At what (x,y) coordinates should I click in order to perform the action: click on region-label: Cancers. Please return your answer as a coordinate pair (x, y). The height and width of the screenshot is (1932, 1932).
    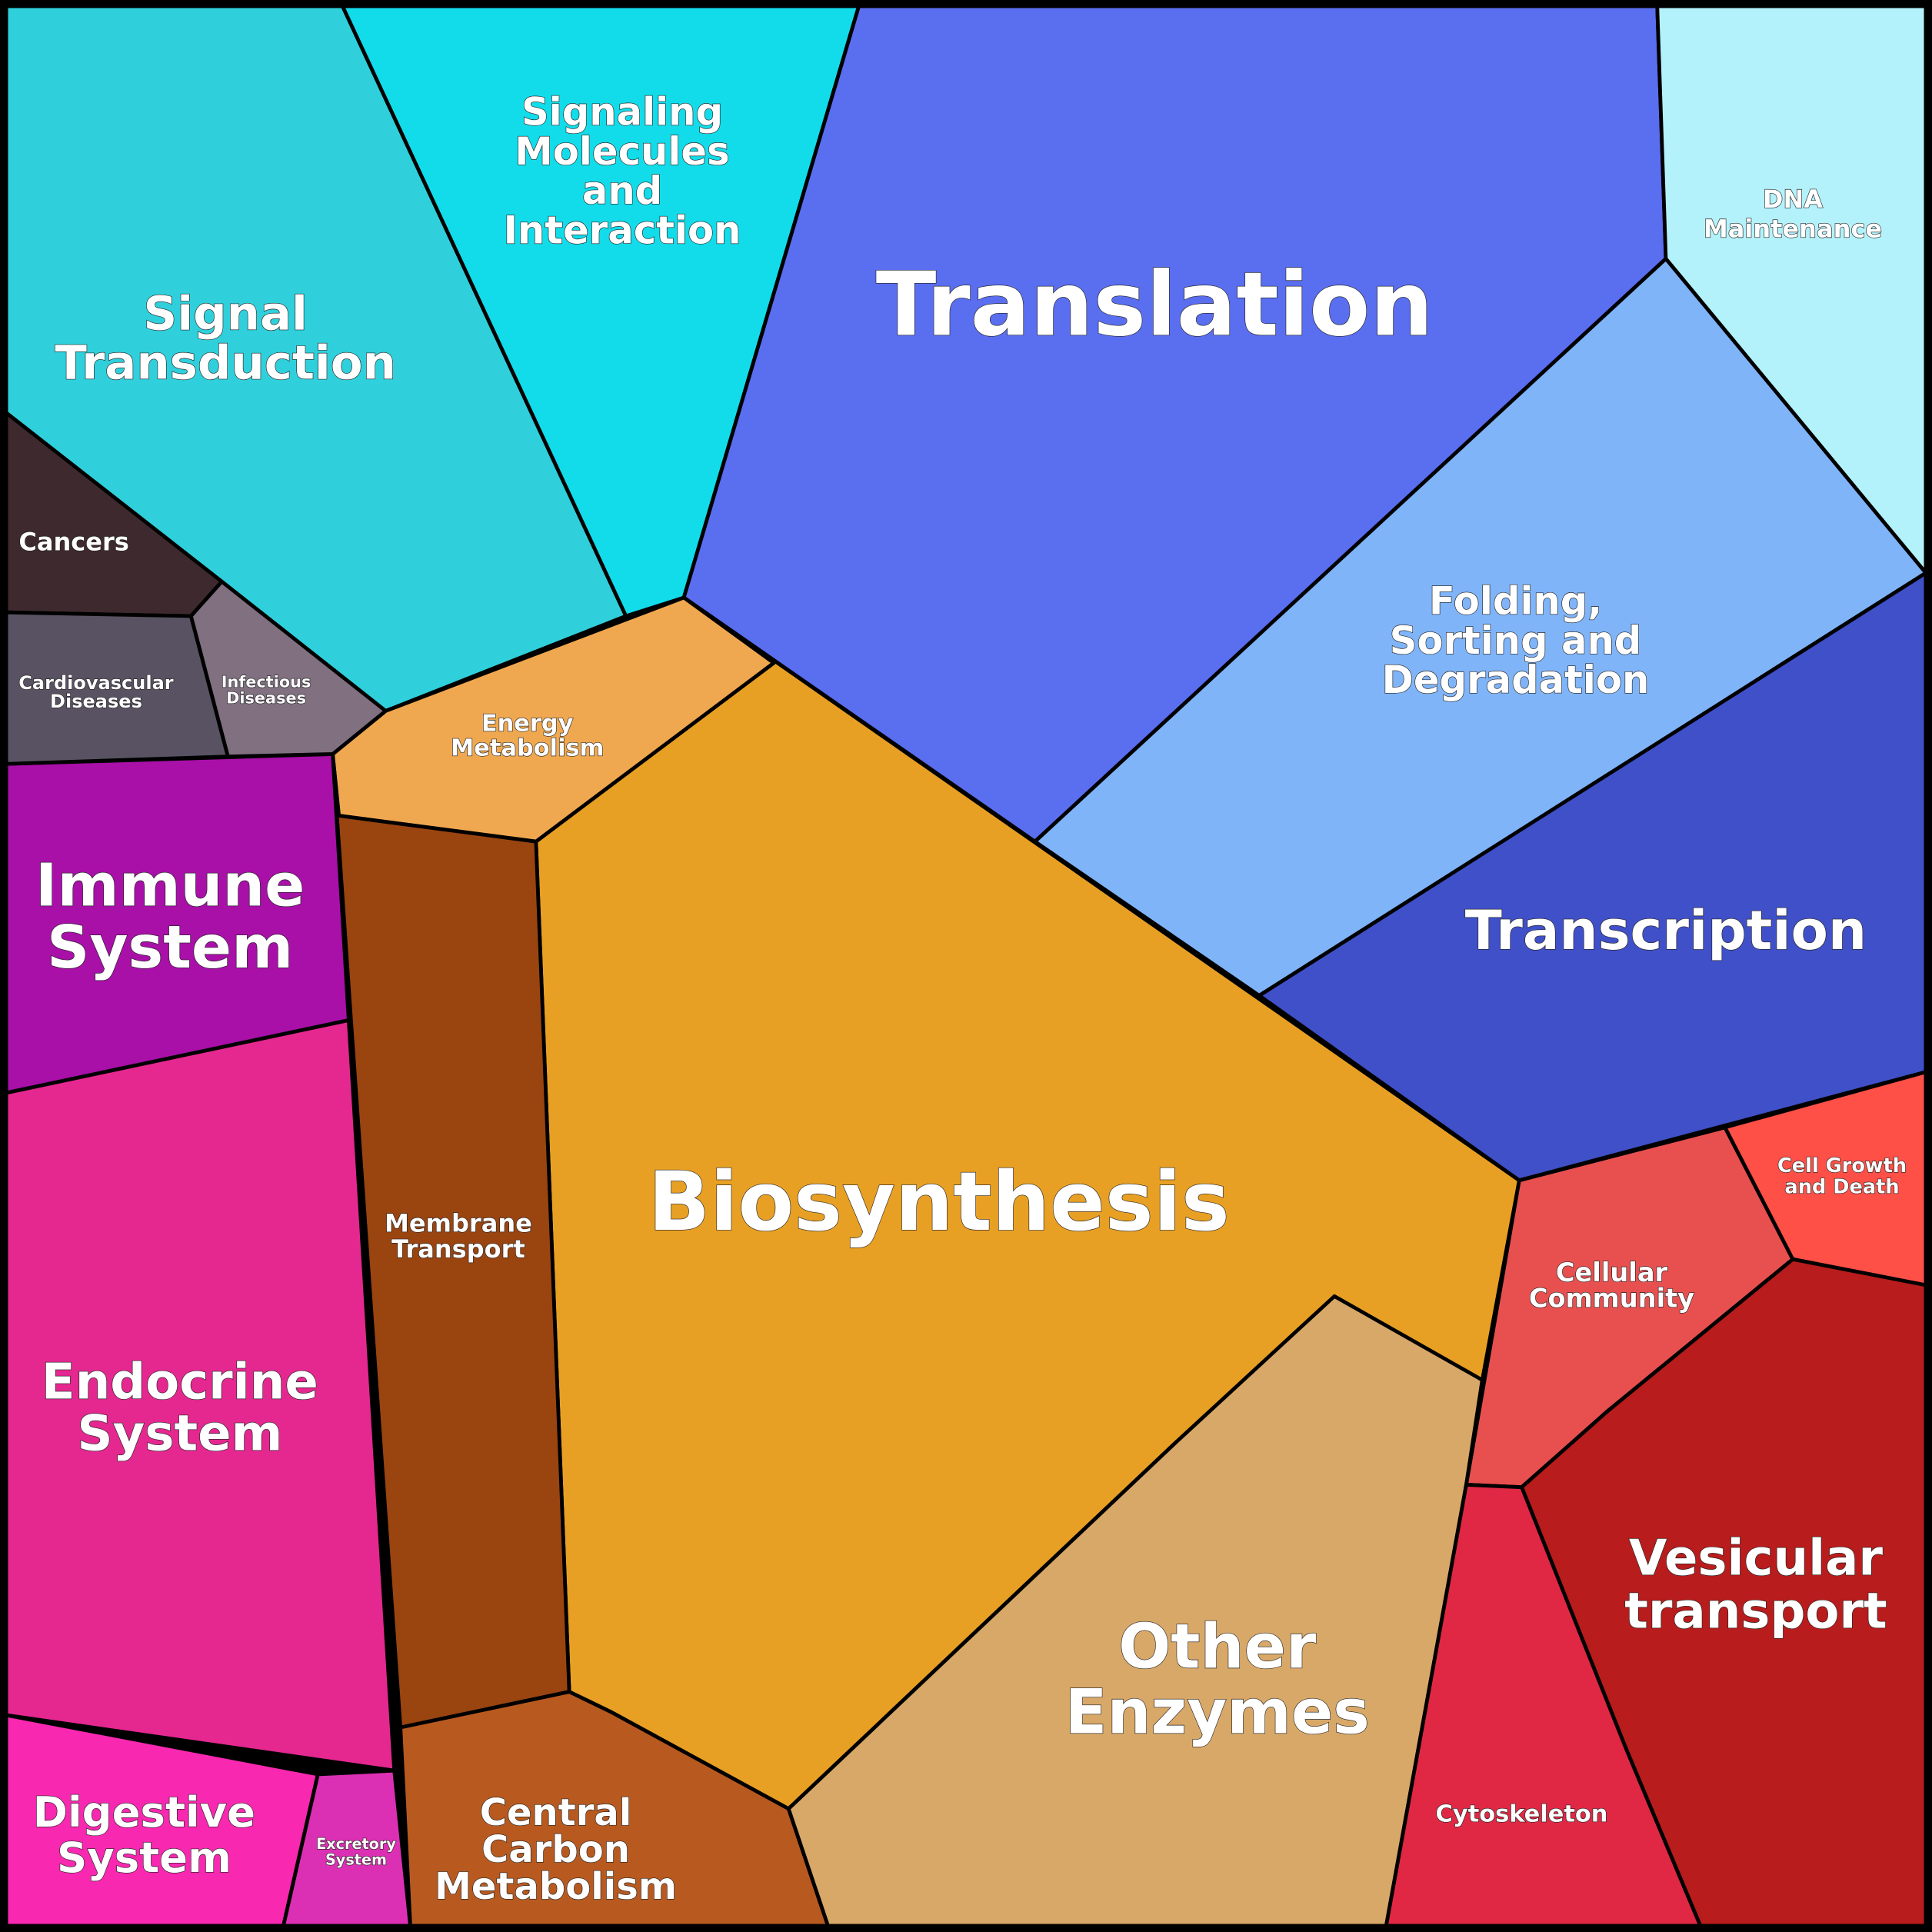
    Looking at the image, I should click on (73, 542).